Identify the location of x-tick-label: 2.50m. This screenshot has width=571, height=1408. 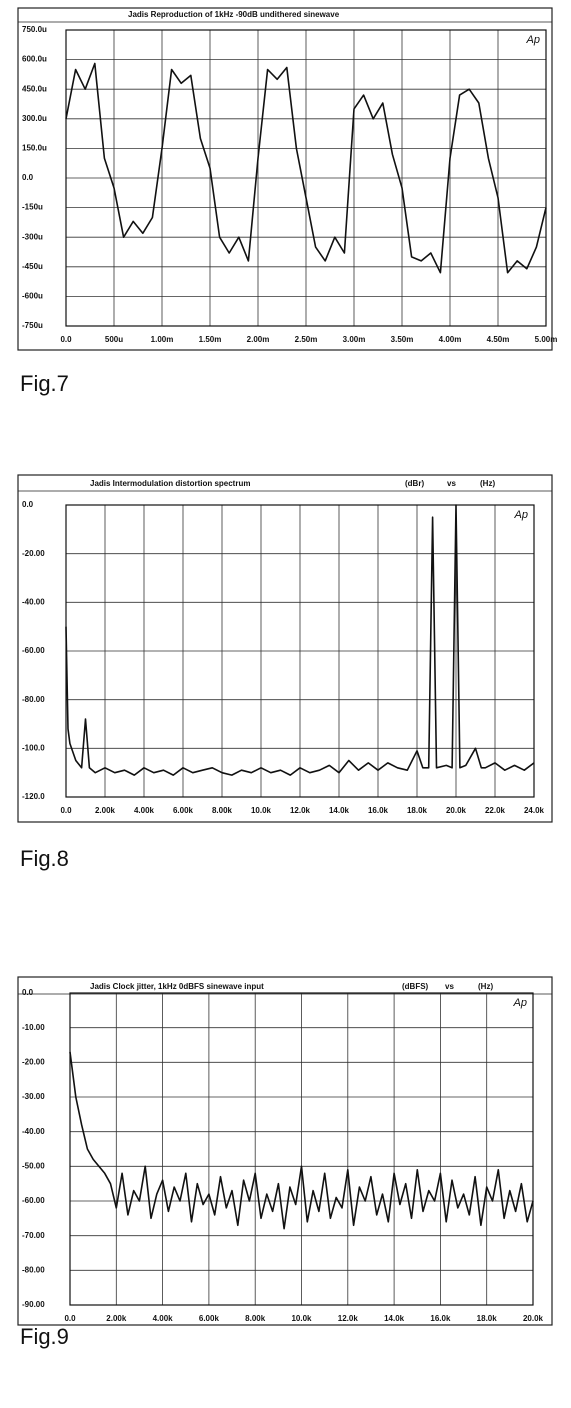
(306, 339).